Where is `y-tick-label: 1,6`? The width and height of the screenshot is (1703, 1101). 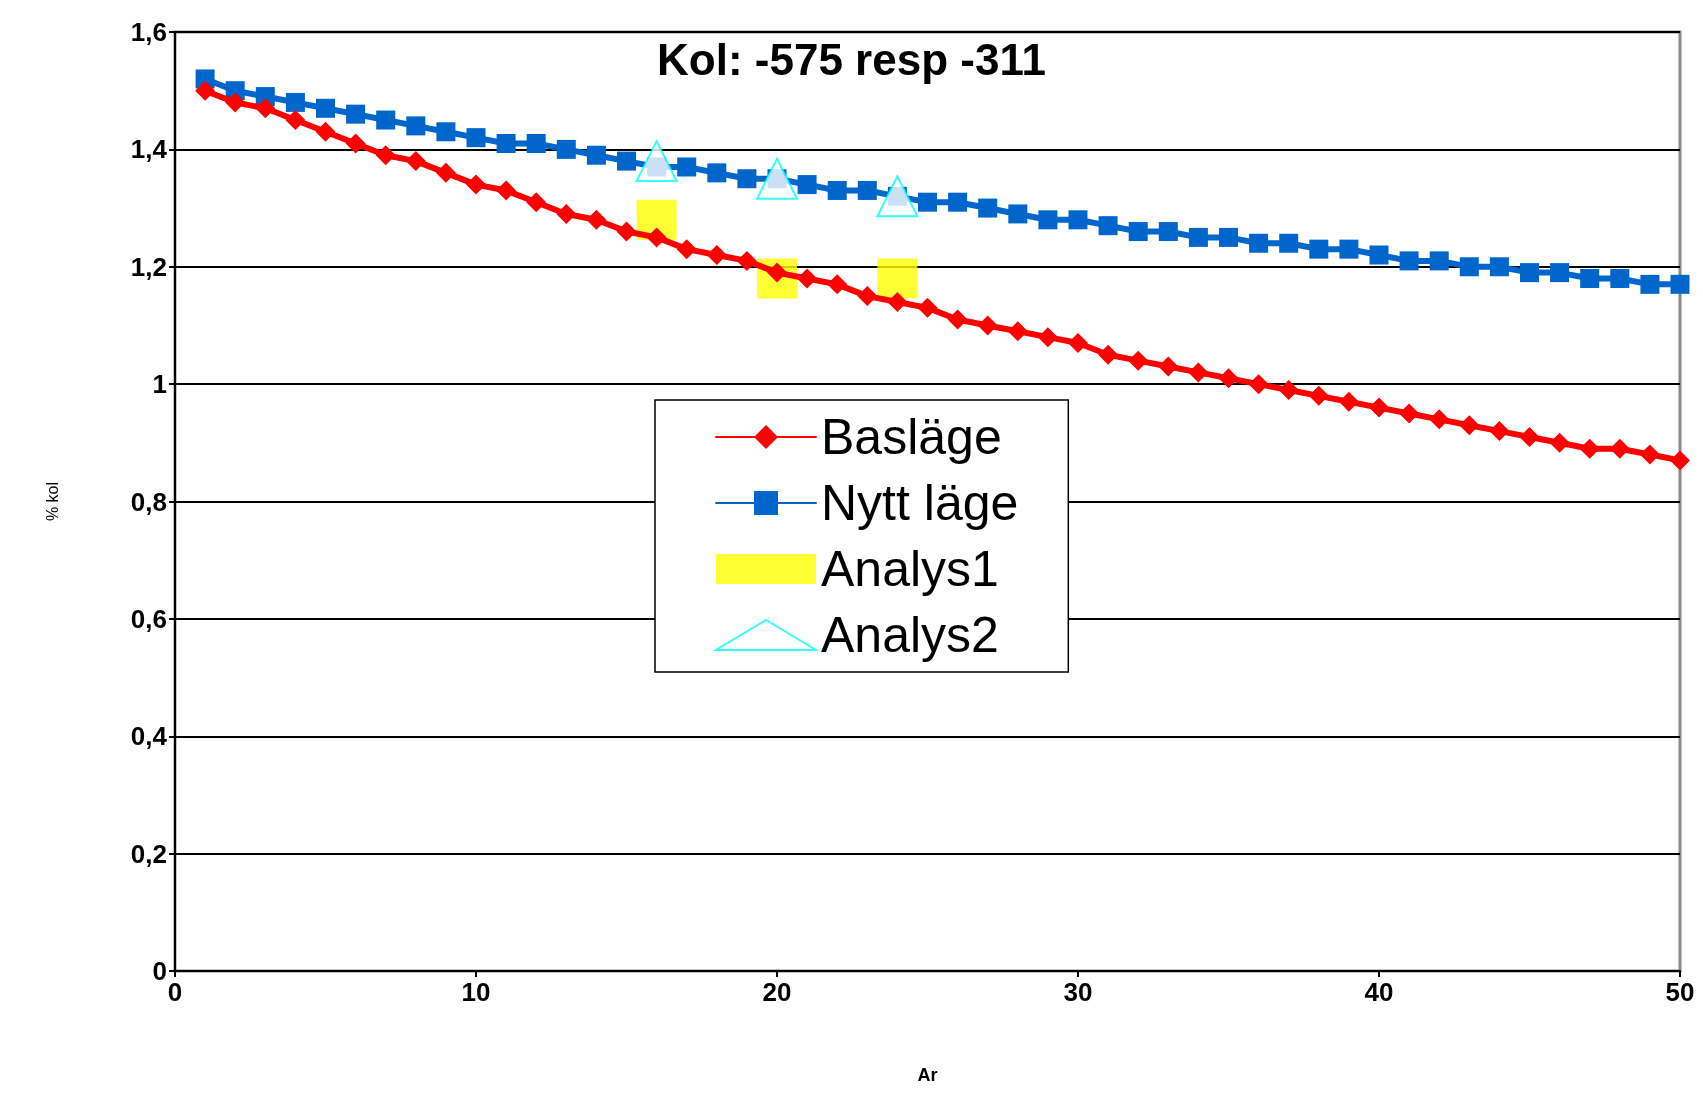
y-tick-label: 1,6 is located at coordinates (148, 32).